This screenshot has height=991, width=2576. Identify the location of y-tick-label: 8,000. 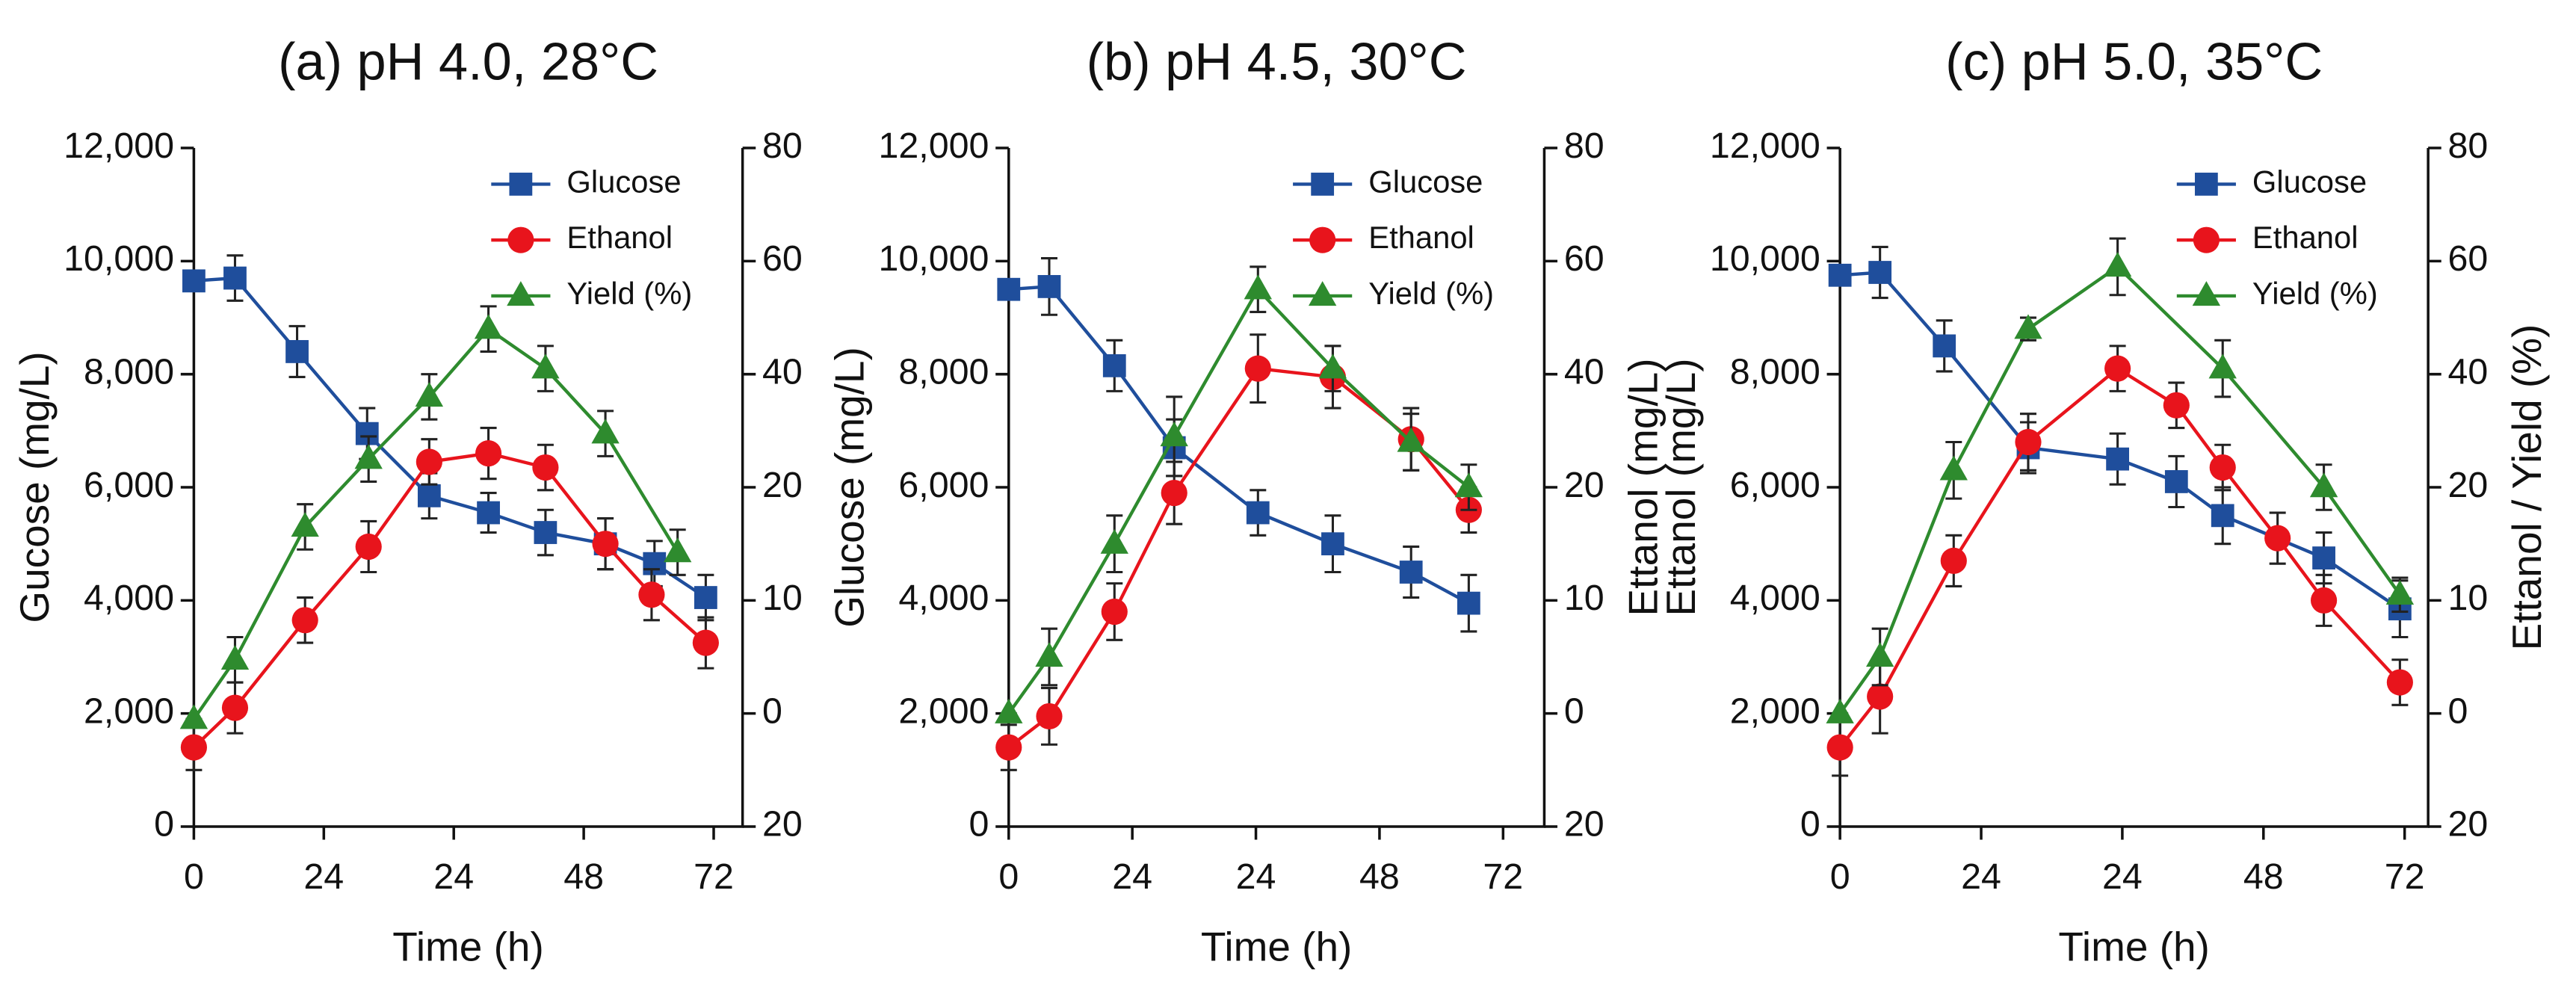
(129, 371).